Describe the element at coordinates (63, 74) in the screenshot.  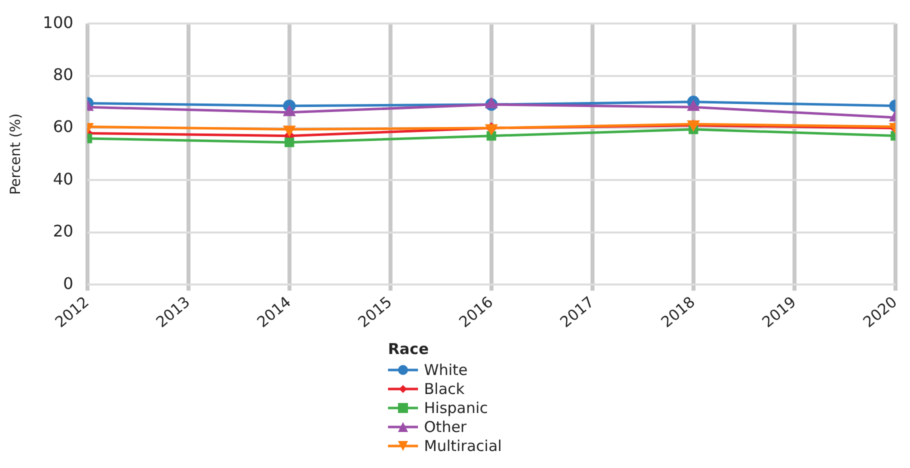
I see `y-tick-label: 80` at that location.